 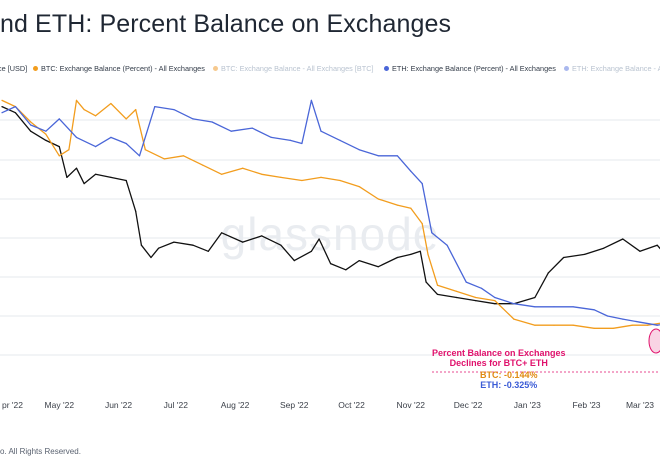 I want to click on legend-label-price: ce [USD], so click(x=14, y=68).